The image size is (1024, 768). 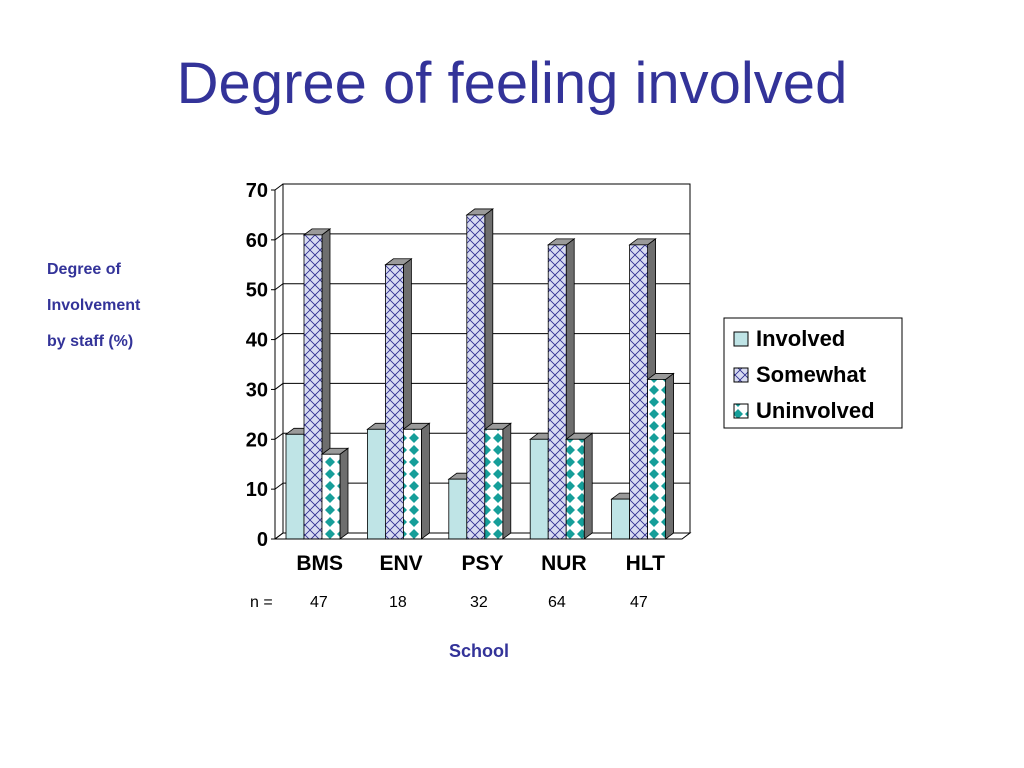 I want to click on y-axis-title: Degree of Involvement by staff (%), so click(x=127, y=306).